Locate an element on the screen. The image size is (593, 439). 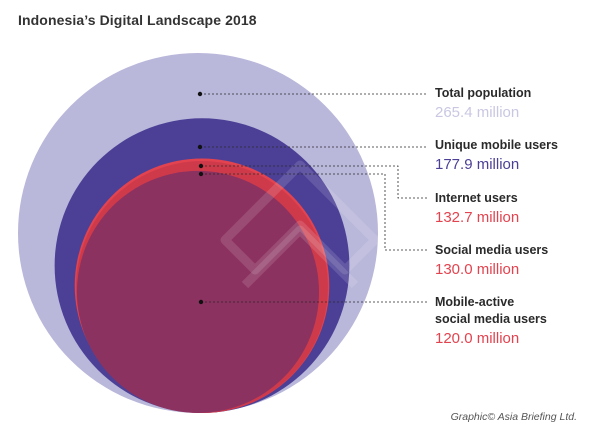
series-name-label: Total population is located at coordinates (483, 93).